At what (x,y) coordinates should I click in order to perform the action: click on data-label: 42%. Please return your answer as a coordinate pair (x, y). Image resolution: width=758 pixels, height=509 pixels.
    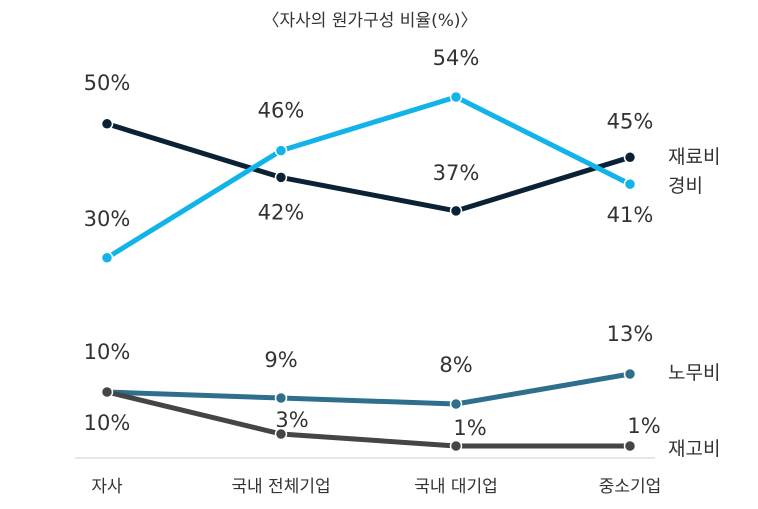
    Looking at the image, I should click on (281, 212).